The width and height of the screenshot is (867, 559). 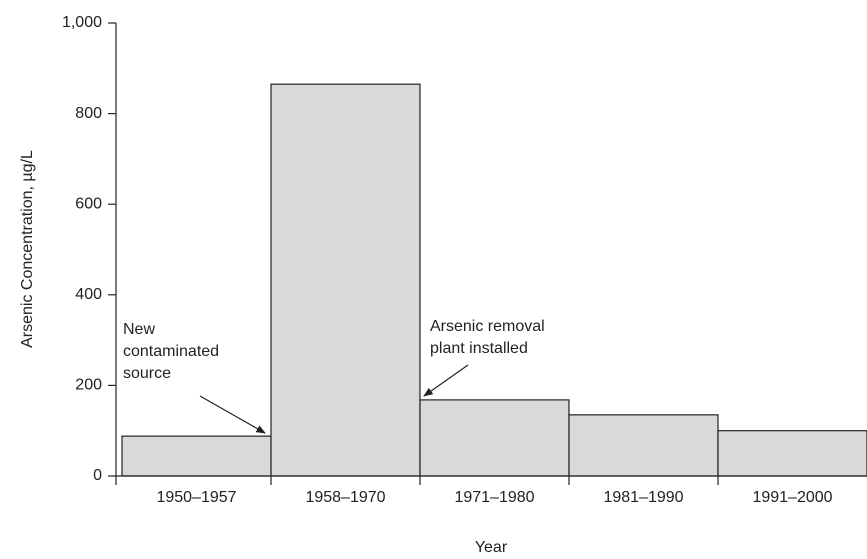 I want to click on x-tick-label: 1971–1980, so click(x=494, y=497).